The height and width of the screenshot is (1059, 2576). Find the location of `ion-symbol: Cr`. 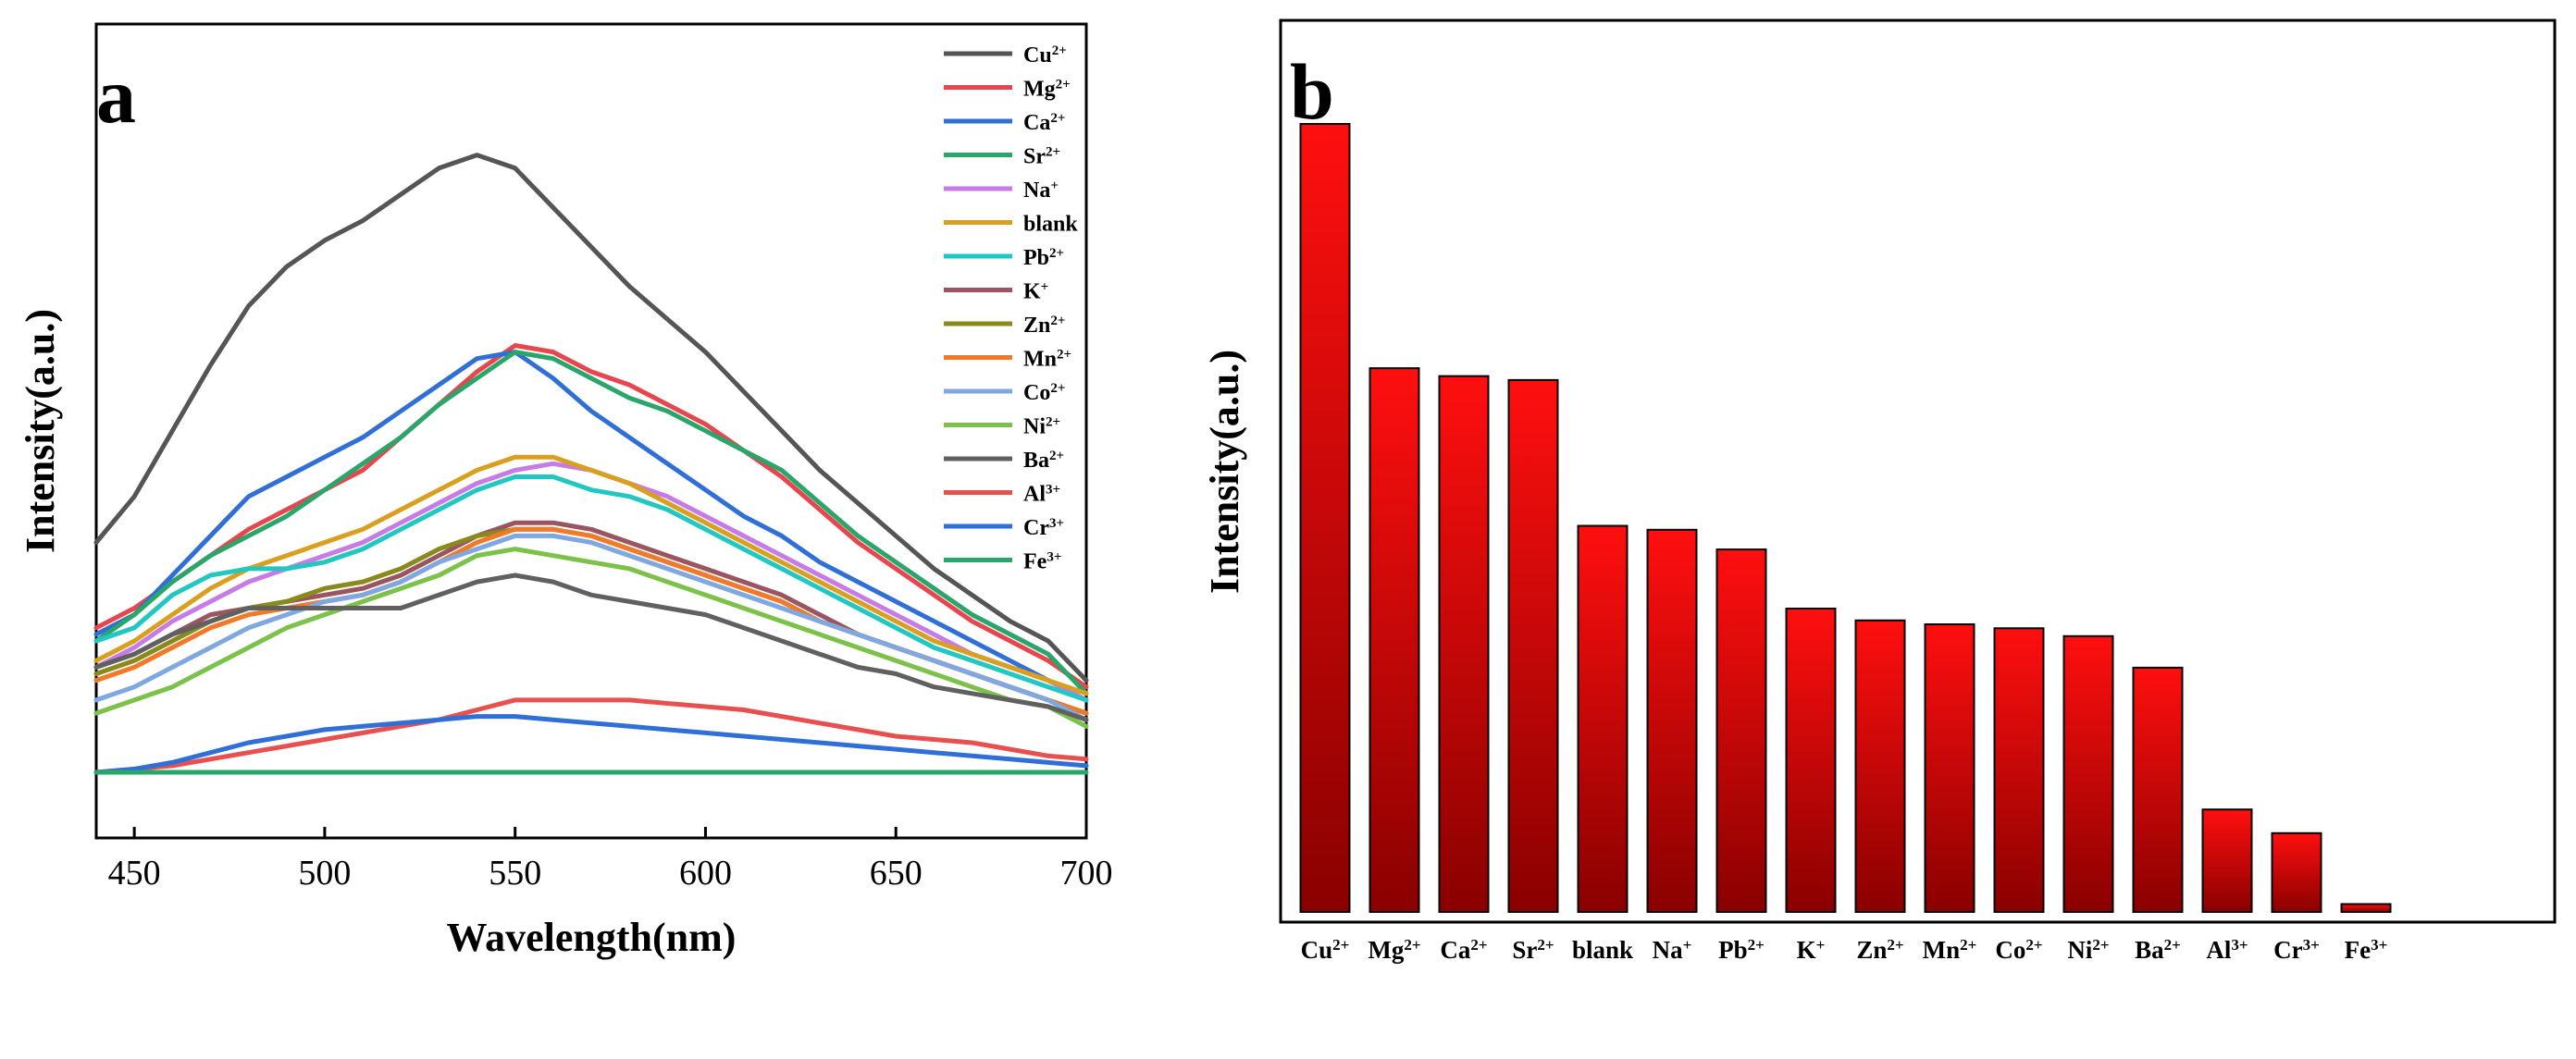

ion-symbol: Cr is located at coordinates (1036, 528).